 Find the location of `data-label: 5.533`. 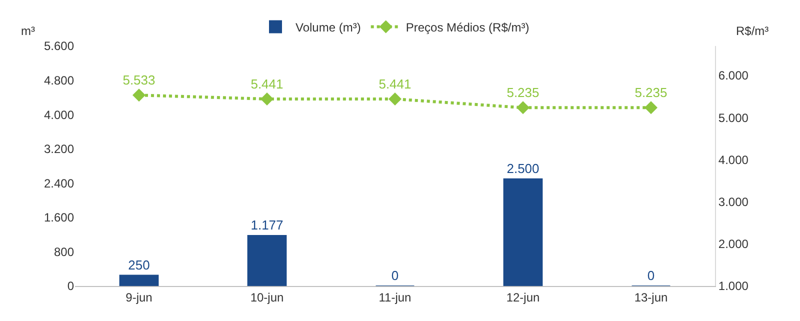

data-label: 5.533 is located at coordinates (139, 80).